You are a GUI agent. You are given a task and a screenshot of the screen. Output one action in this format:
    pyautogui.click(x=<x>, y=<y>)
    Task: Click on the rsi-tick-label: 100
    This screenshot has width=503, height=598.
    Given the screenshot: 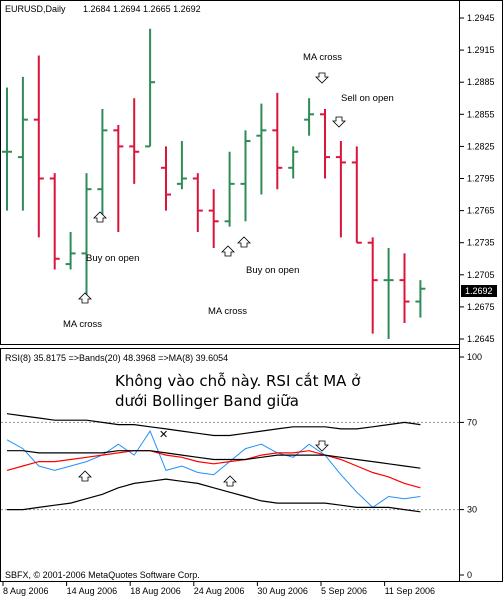 What is the action you would take?
    pyautogui.click(x=474, y=357)
    